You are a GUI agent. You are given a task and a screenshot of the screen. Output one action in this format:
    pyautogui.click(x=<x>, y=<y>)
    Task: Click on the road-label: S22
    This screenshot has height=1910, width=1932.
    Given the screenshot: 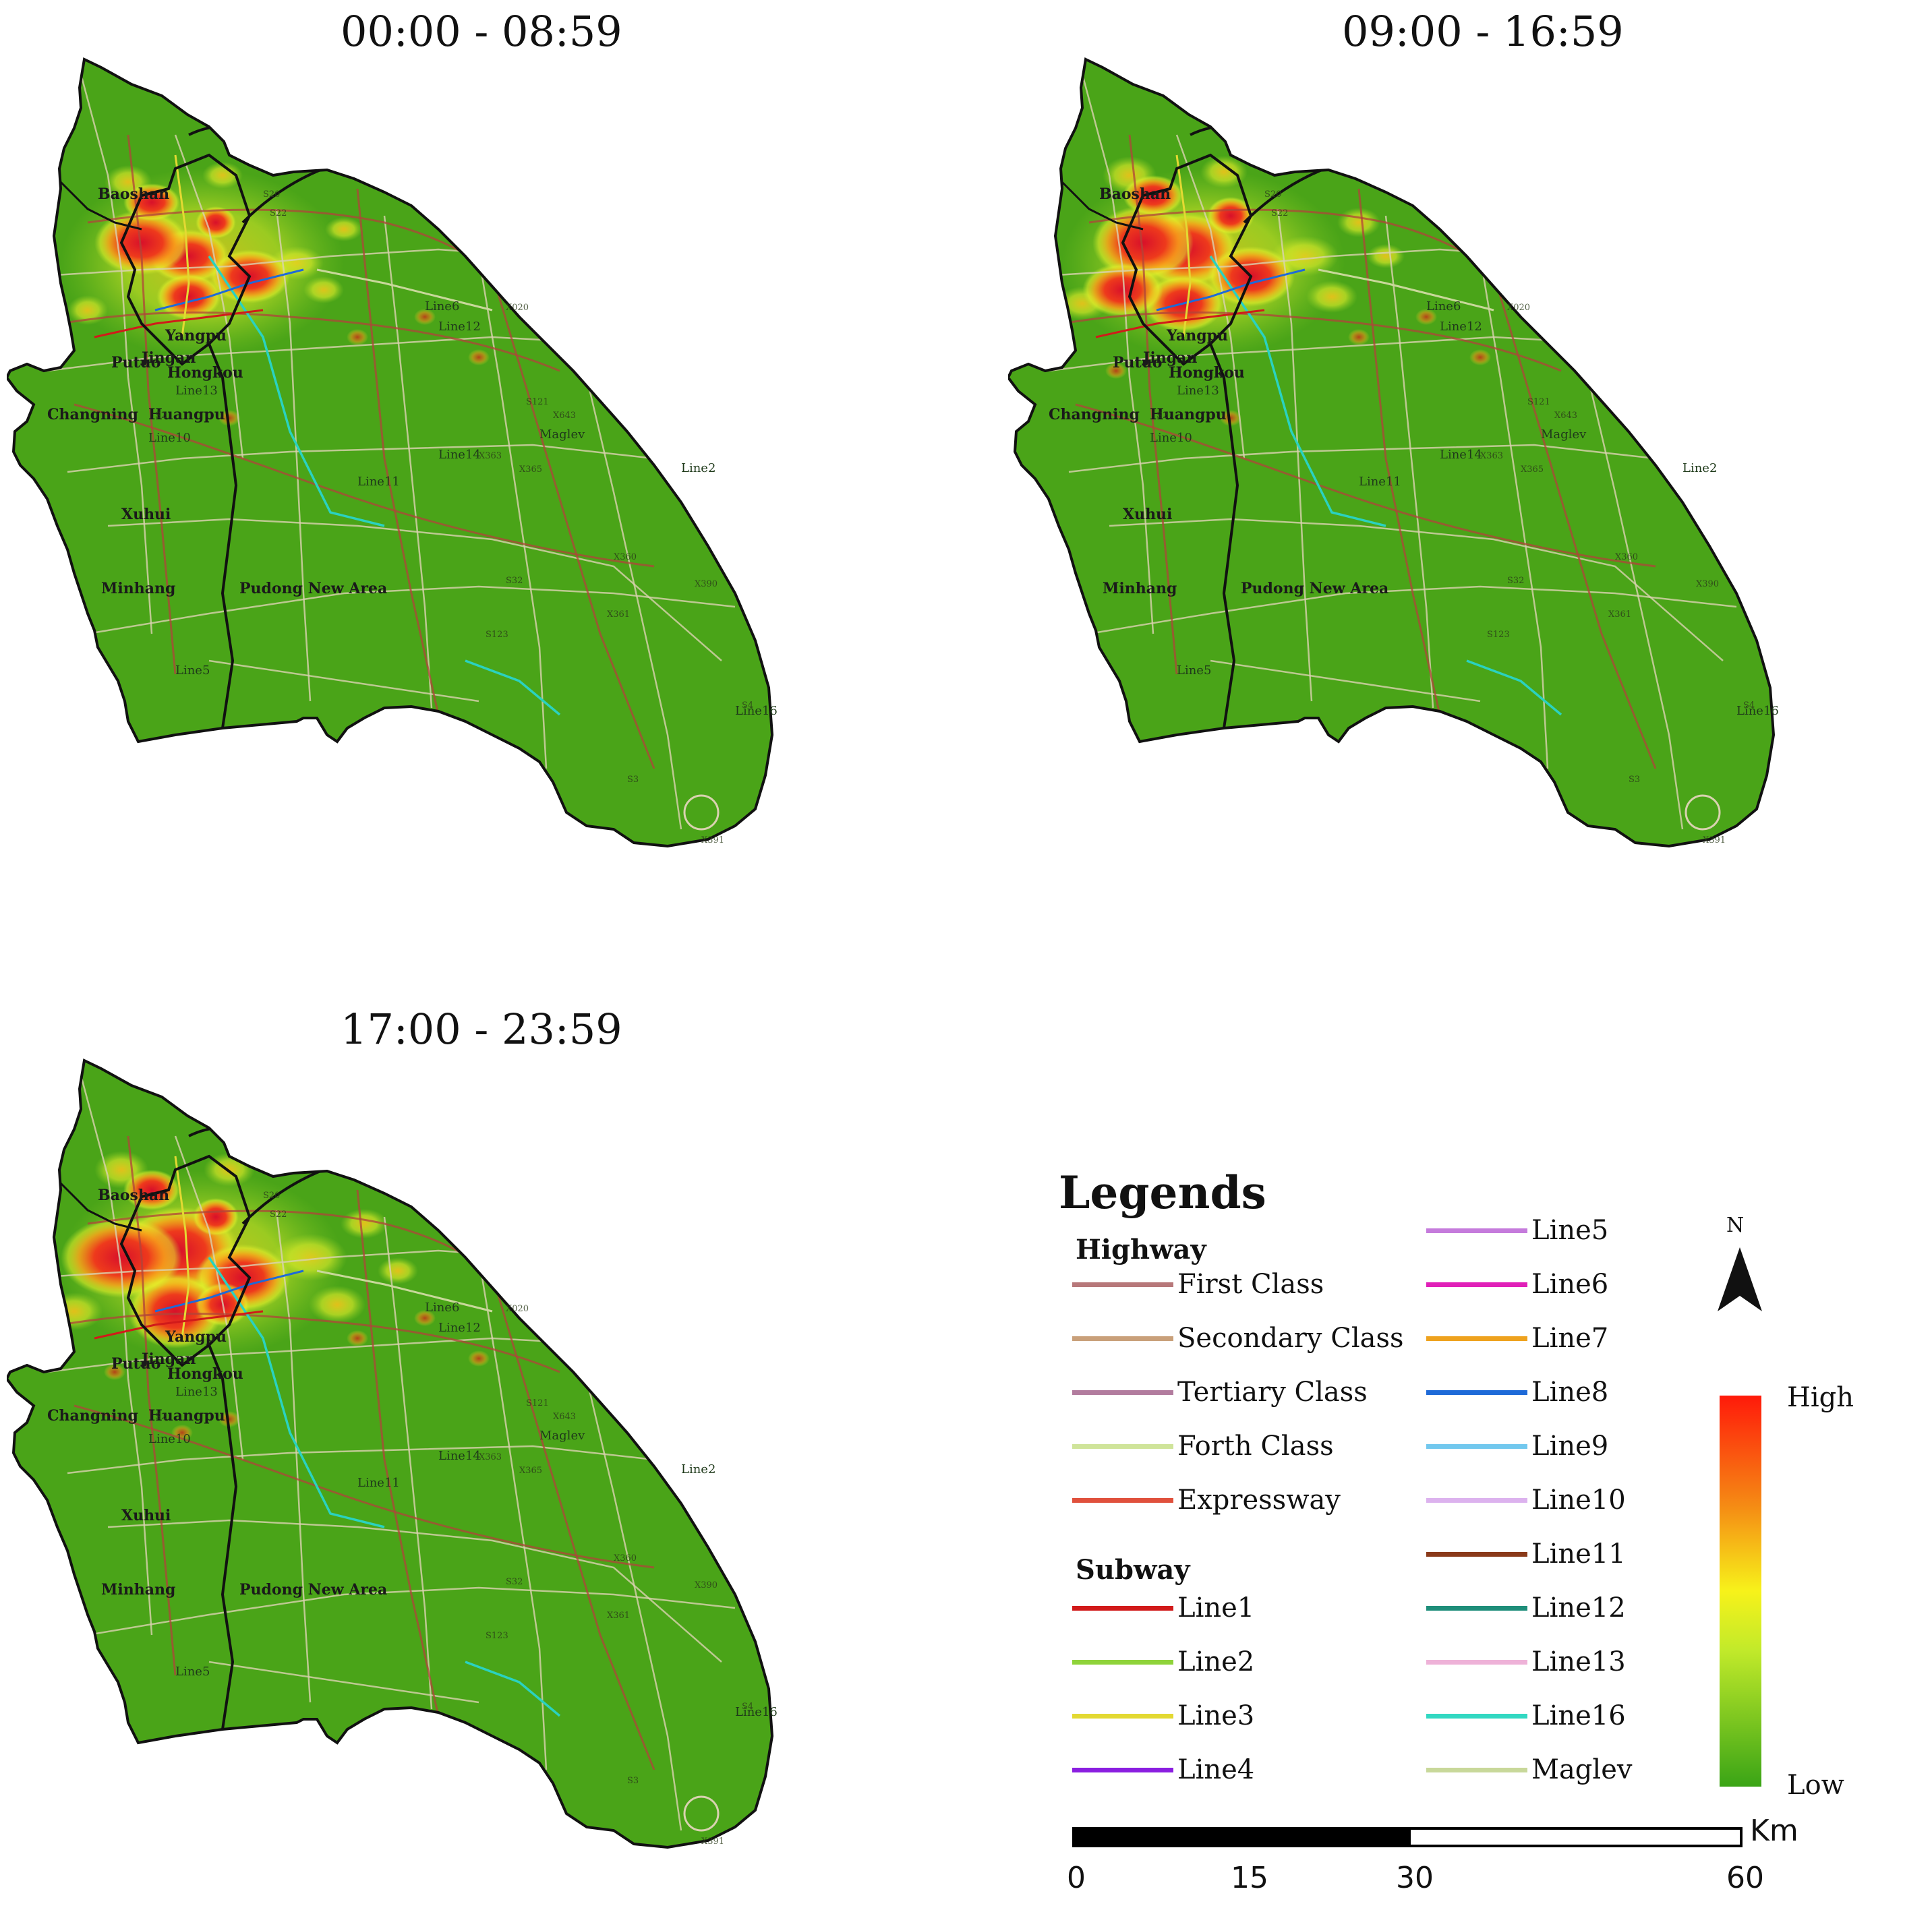 What is the action you would take?
    pyautogui.click(x=1280, y=213)
    